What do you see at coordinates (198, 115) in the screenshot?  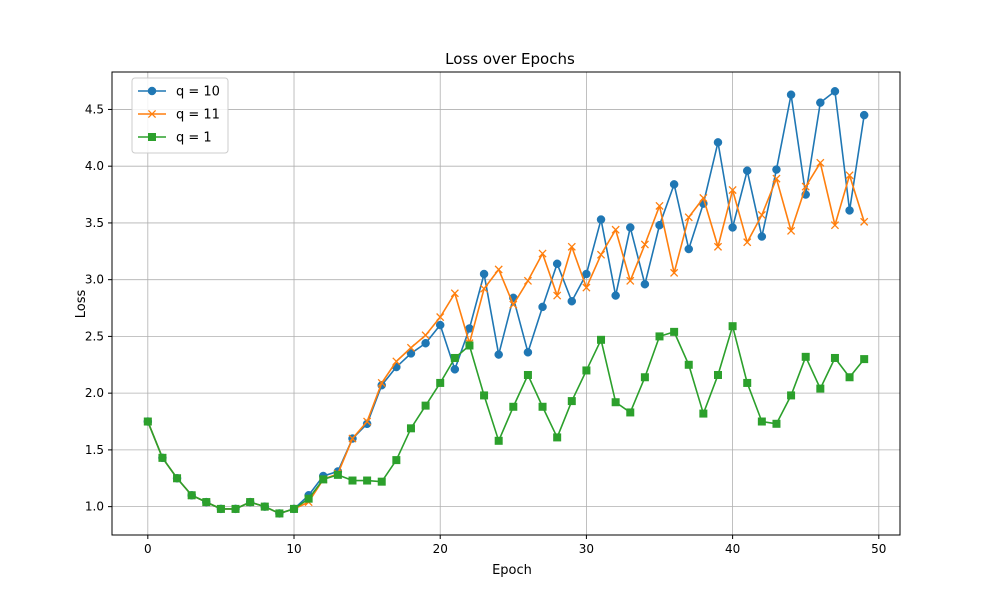 I see `legend-label: q = 11` at bounding box center [198, 115].